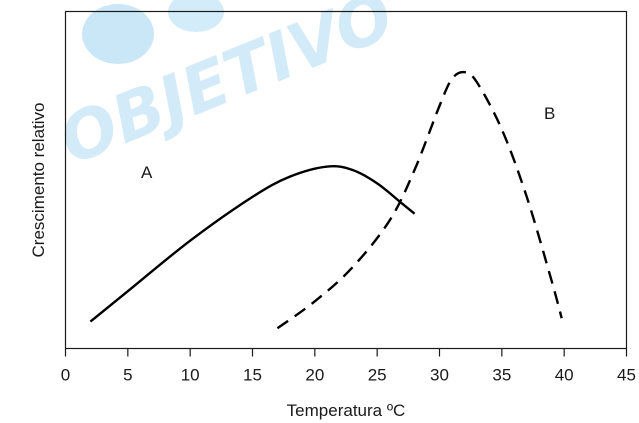 This screenshot has height=423, width=639. Describe the element at coordinates (626, 375) in the screenshot. I see `x-tick-label-45: 45` at that location.